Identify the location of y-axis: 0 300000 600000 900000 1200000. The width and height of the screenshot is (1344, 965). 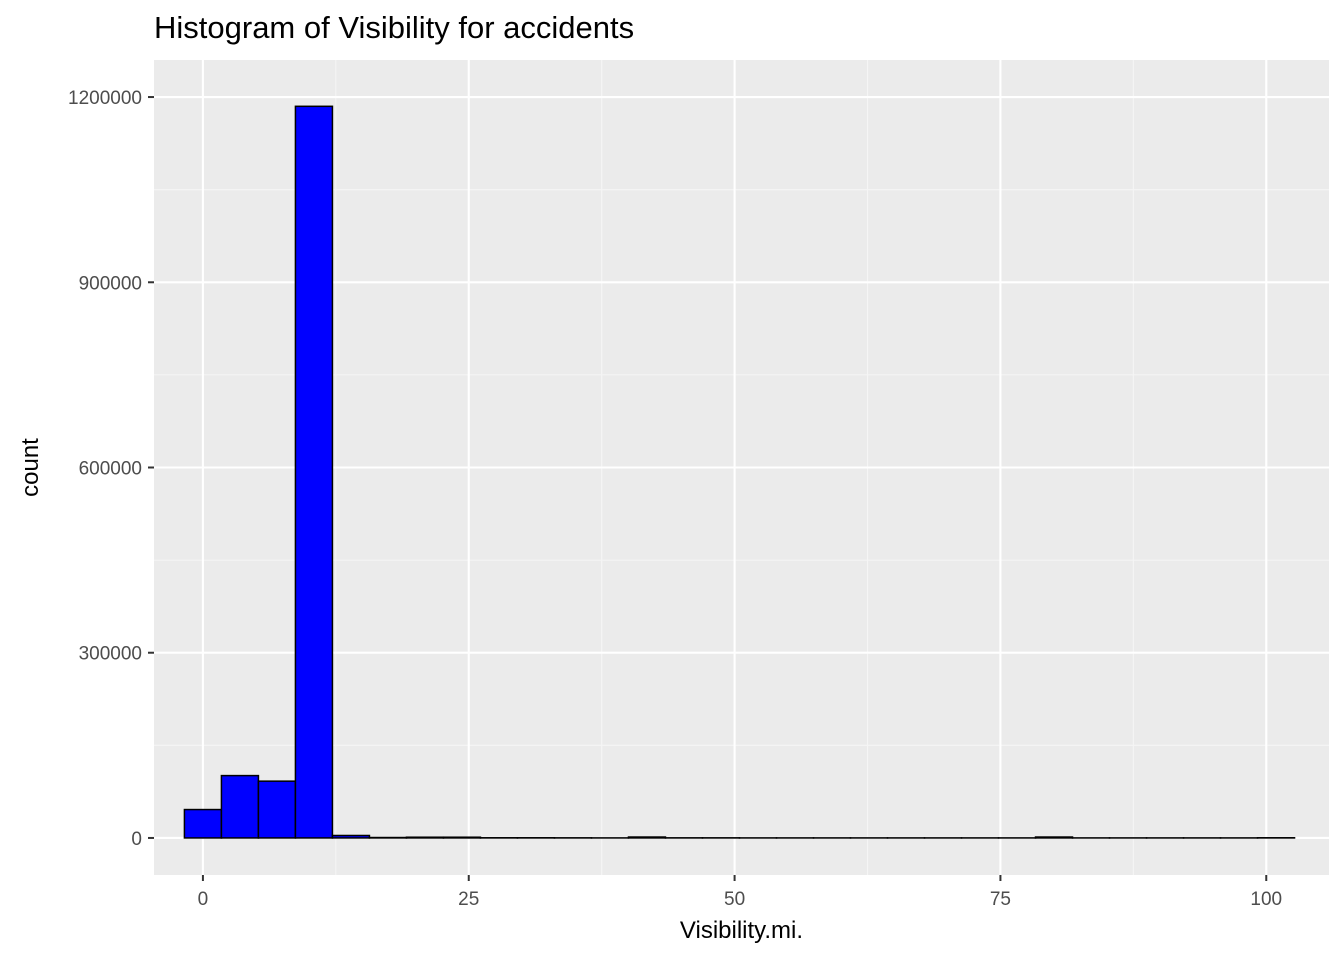
(111, 469).